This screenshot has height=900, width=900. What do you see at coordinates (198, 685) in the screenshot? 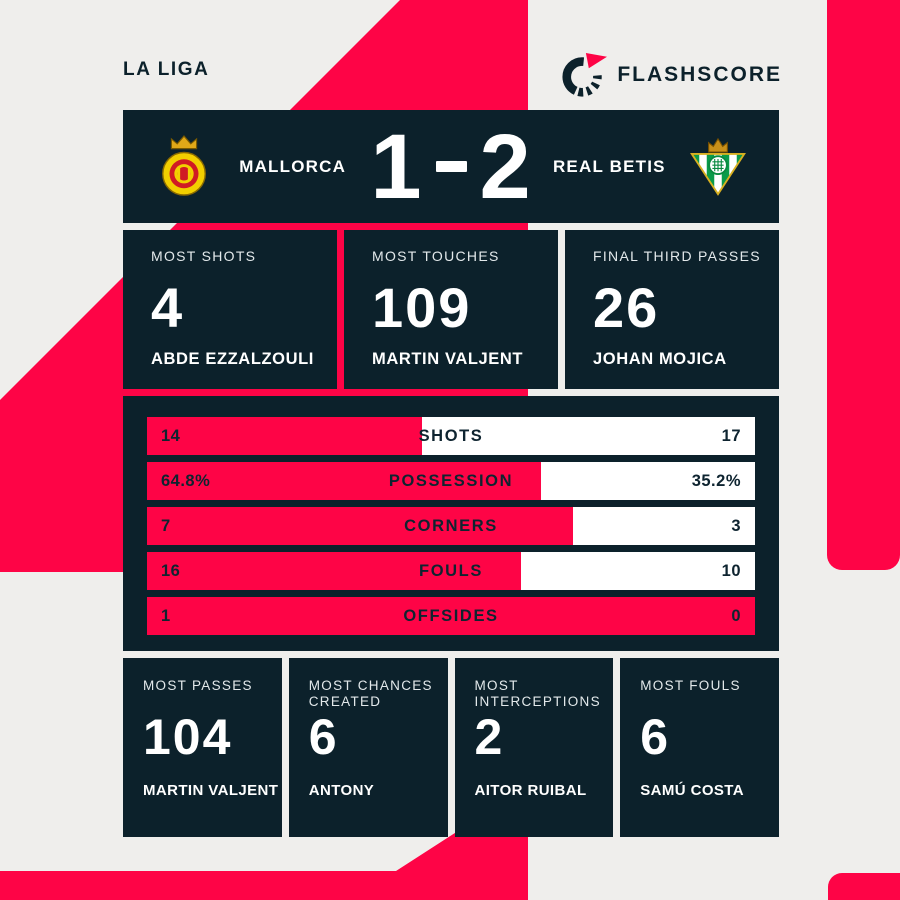
I see `stat-label: MOST PASSES` at bounding box center [198, 685].